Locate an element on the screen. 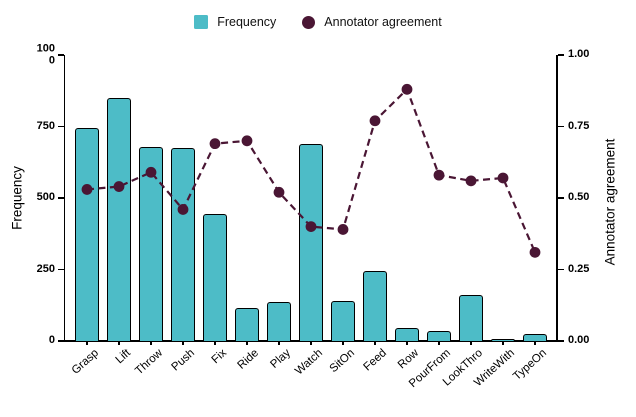  bar-Row is located at coordinates (407, 334).